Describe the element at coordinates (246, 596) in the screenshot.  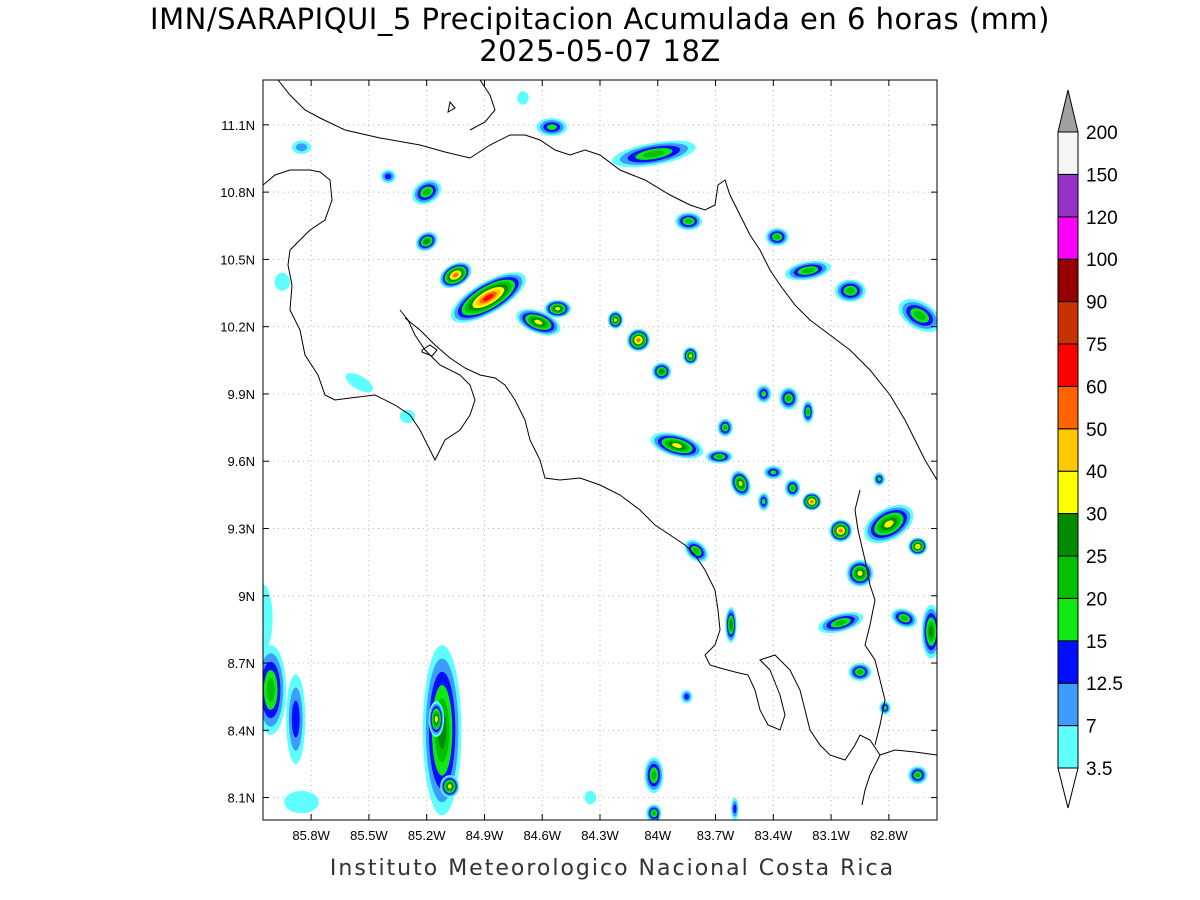
I see `lat-tick-label: 9N` at that location.